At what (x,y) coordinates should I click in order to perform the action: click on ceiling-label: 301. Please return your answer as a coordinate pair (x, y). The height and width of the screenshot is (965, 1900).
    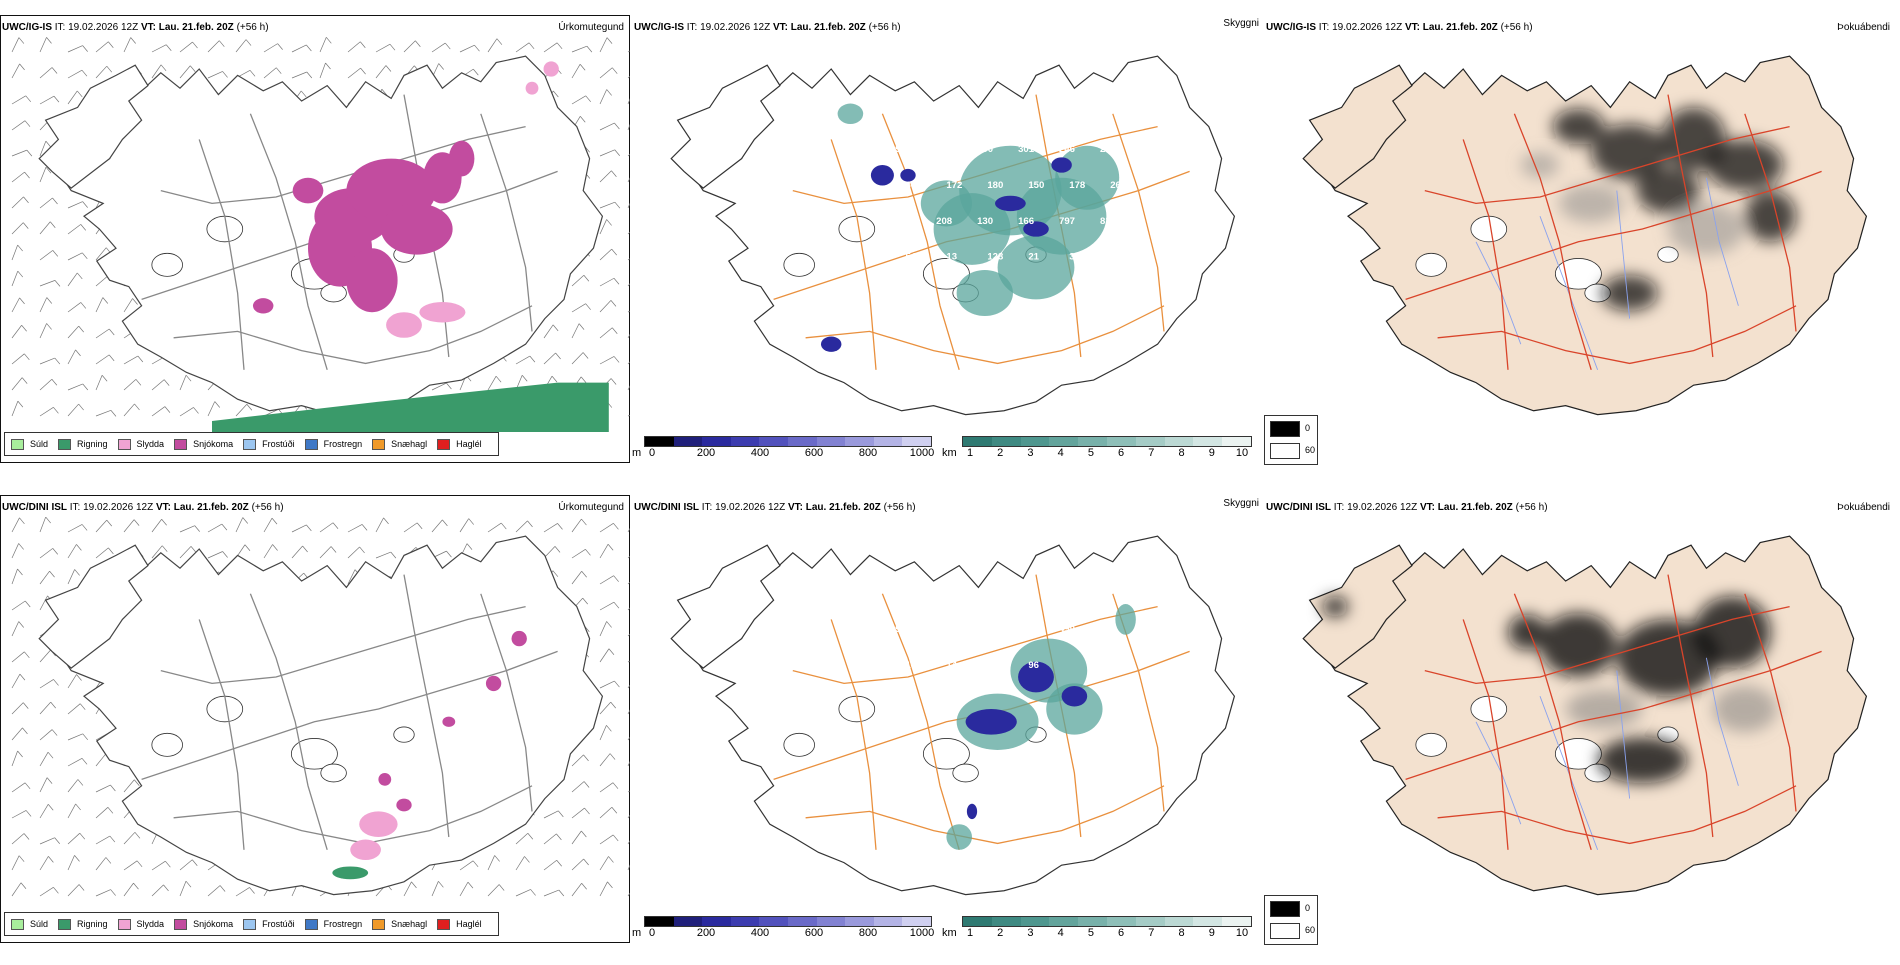
    Looking at the image, I should click on (1026, 149).